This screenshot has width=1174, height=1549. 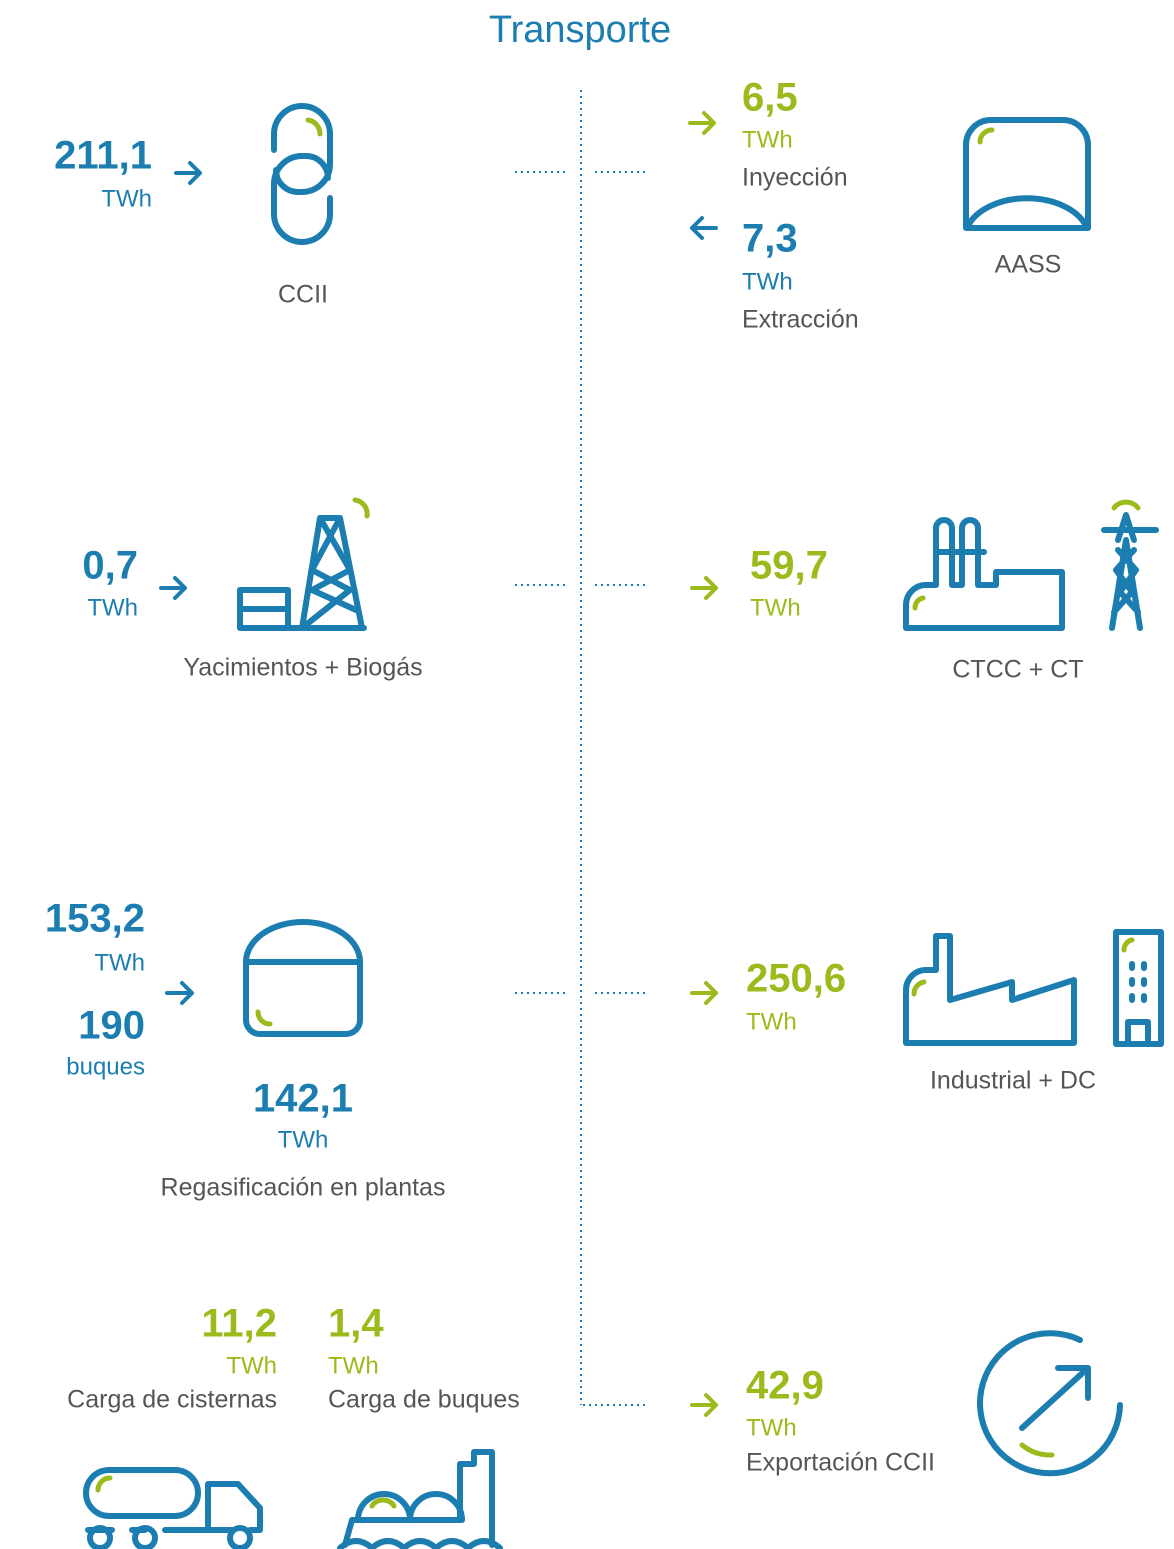 I want to click on label: Regasificación en plantas, so click(x=303, y=1188).